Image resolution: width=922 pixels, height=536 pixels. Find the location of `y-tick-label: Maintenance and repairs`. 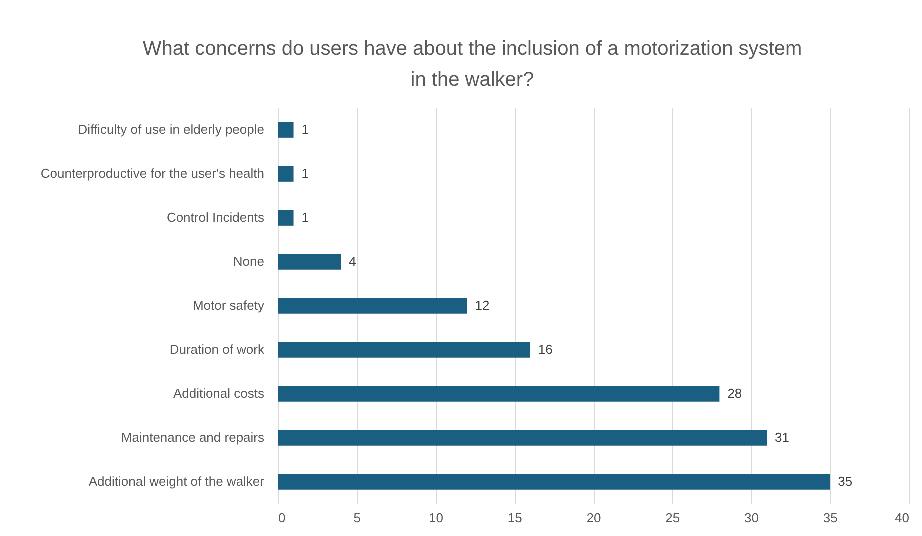

y-tick-label: Maintenance and repairs is located at coordinates (193, 437).